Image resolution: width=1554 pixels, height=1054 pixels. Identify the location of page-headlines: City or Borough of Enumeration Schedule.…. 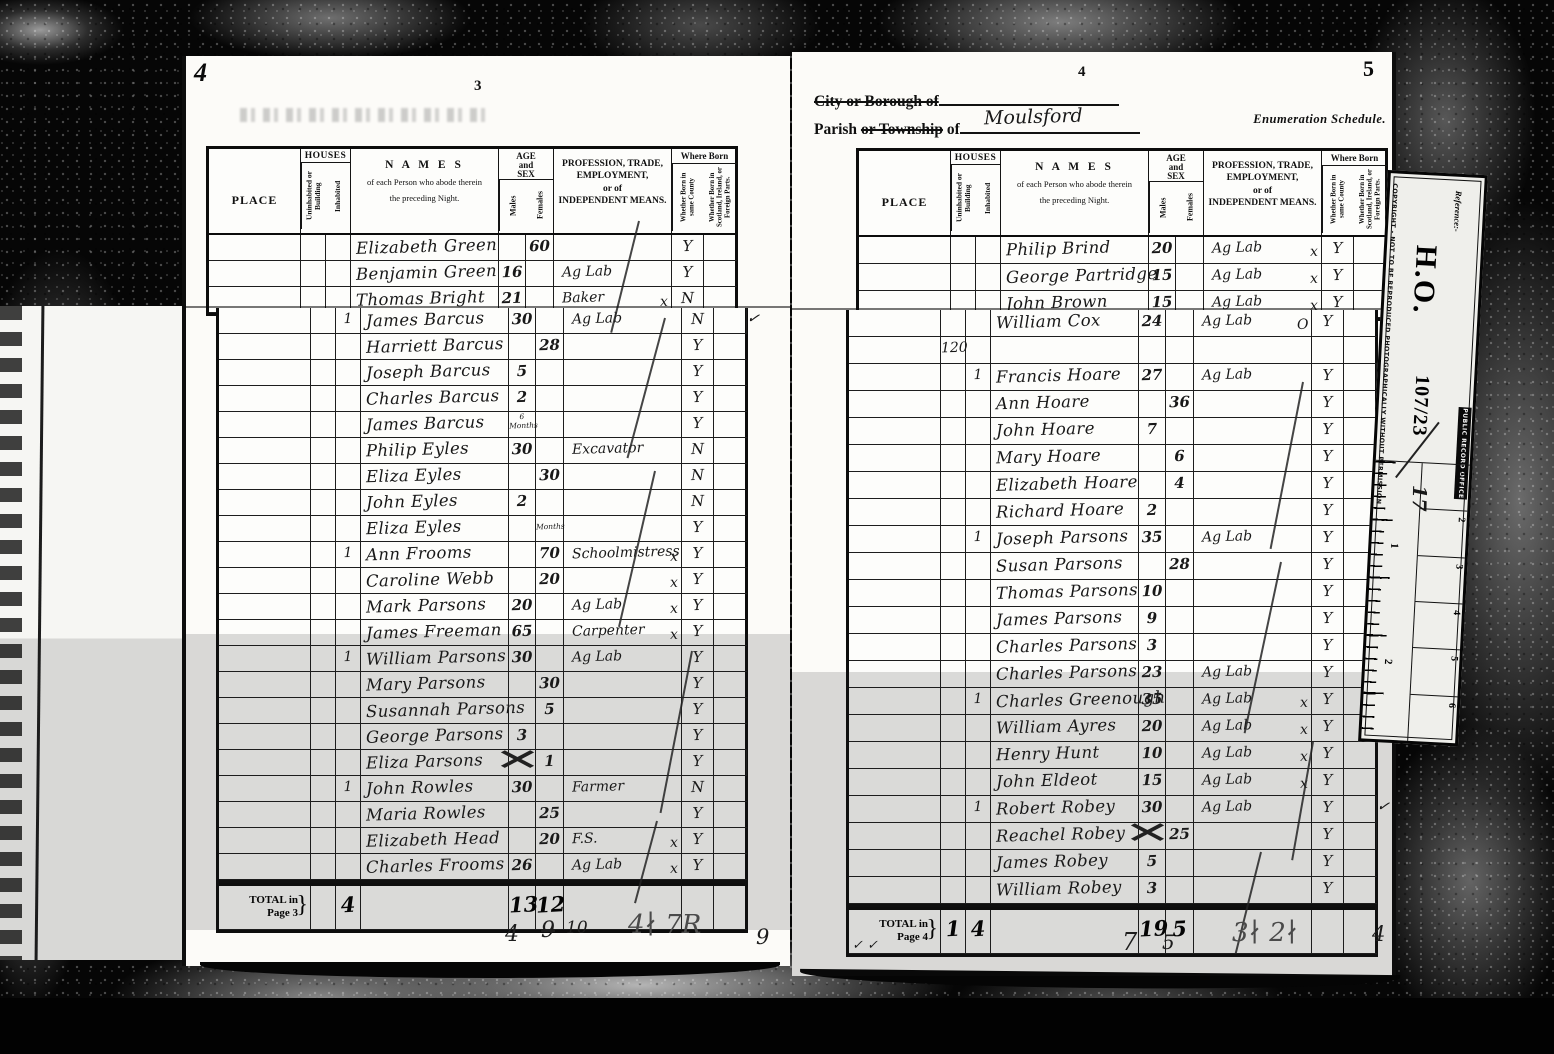
(1100, 118).